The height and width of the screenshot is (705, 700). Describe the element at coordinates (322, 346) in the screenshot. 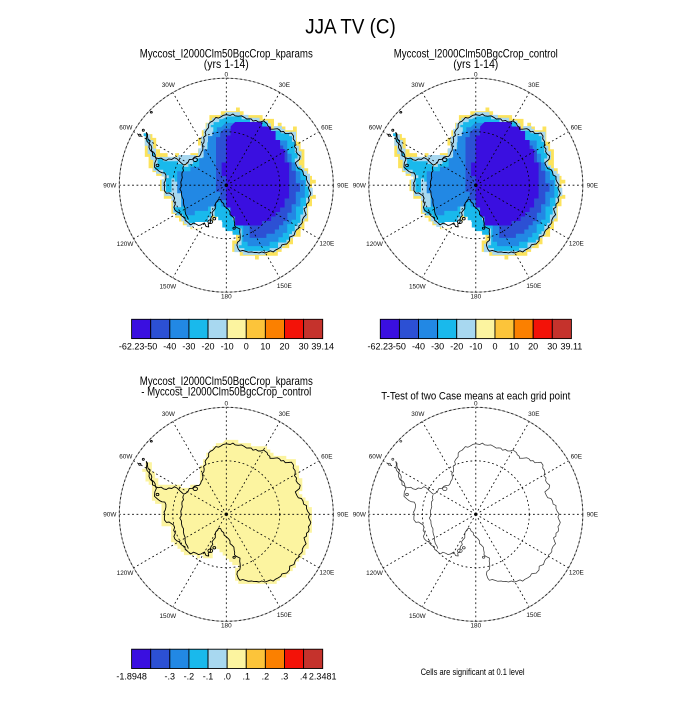

I see `svg-text: 39.14` at that location.